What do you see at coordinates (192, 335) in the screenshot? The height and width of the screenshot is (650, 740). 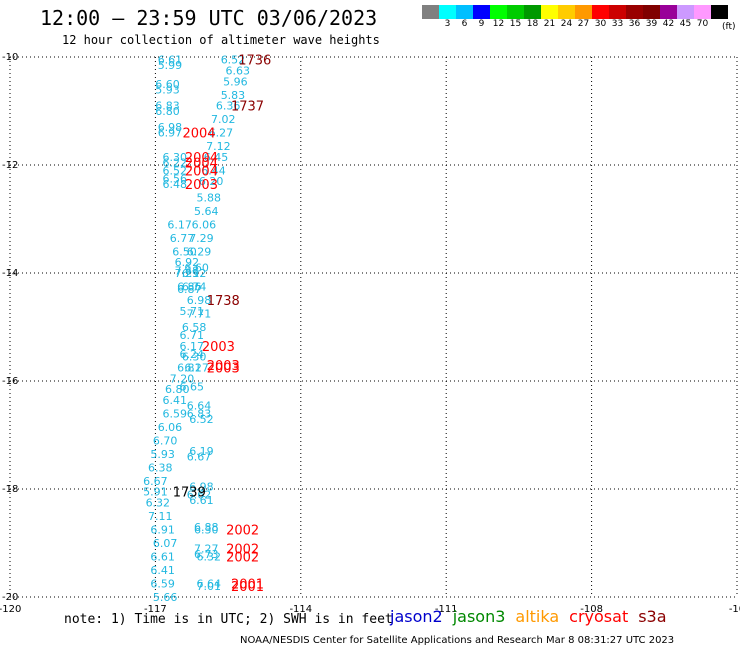 I see `swh-value: 6.71` at bounding box center [192, 335].